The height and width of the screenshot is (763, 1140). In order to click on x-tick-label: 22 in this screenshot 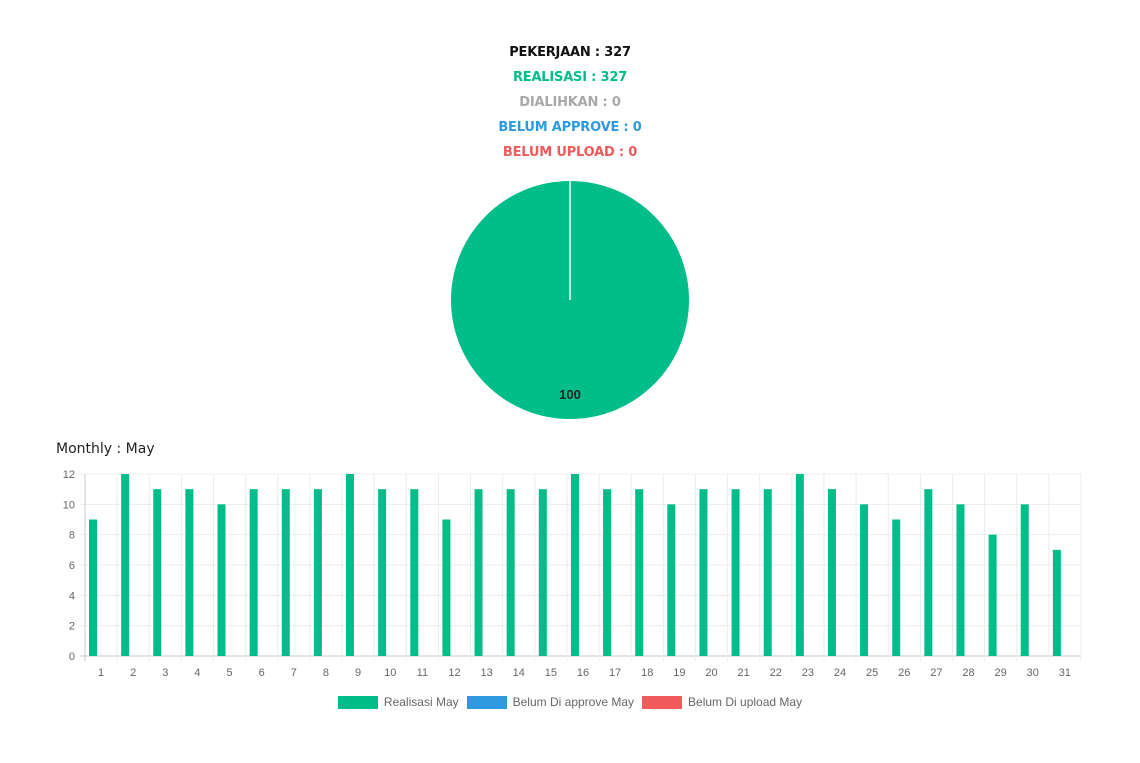, I will do `click(776, 673)`.